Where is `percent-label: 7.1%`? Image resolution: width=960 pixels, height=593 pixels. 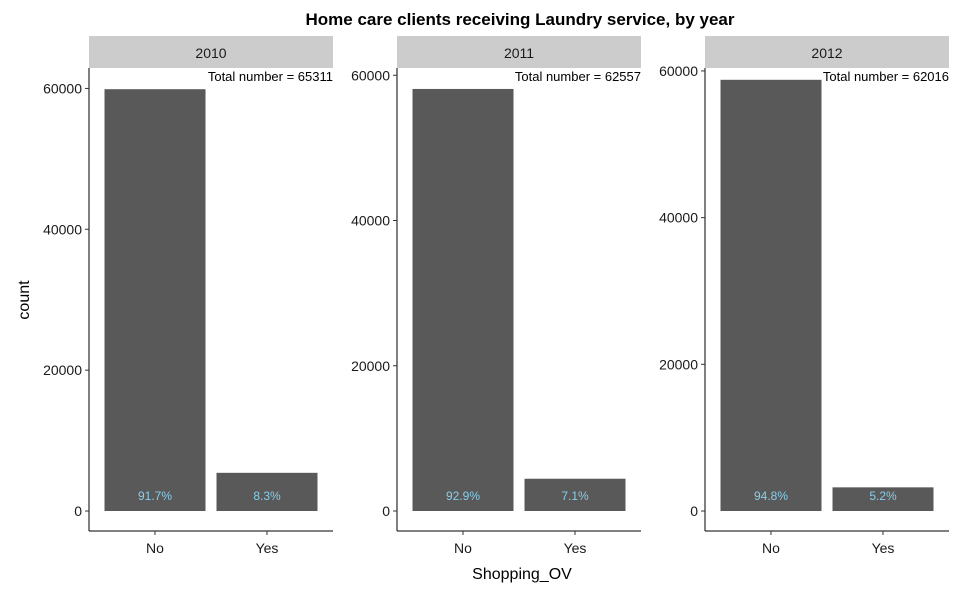 percent-label: 7.1% is located at coordinates (575, 496).